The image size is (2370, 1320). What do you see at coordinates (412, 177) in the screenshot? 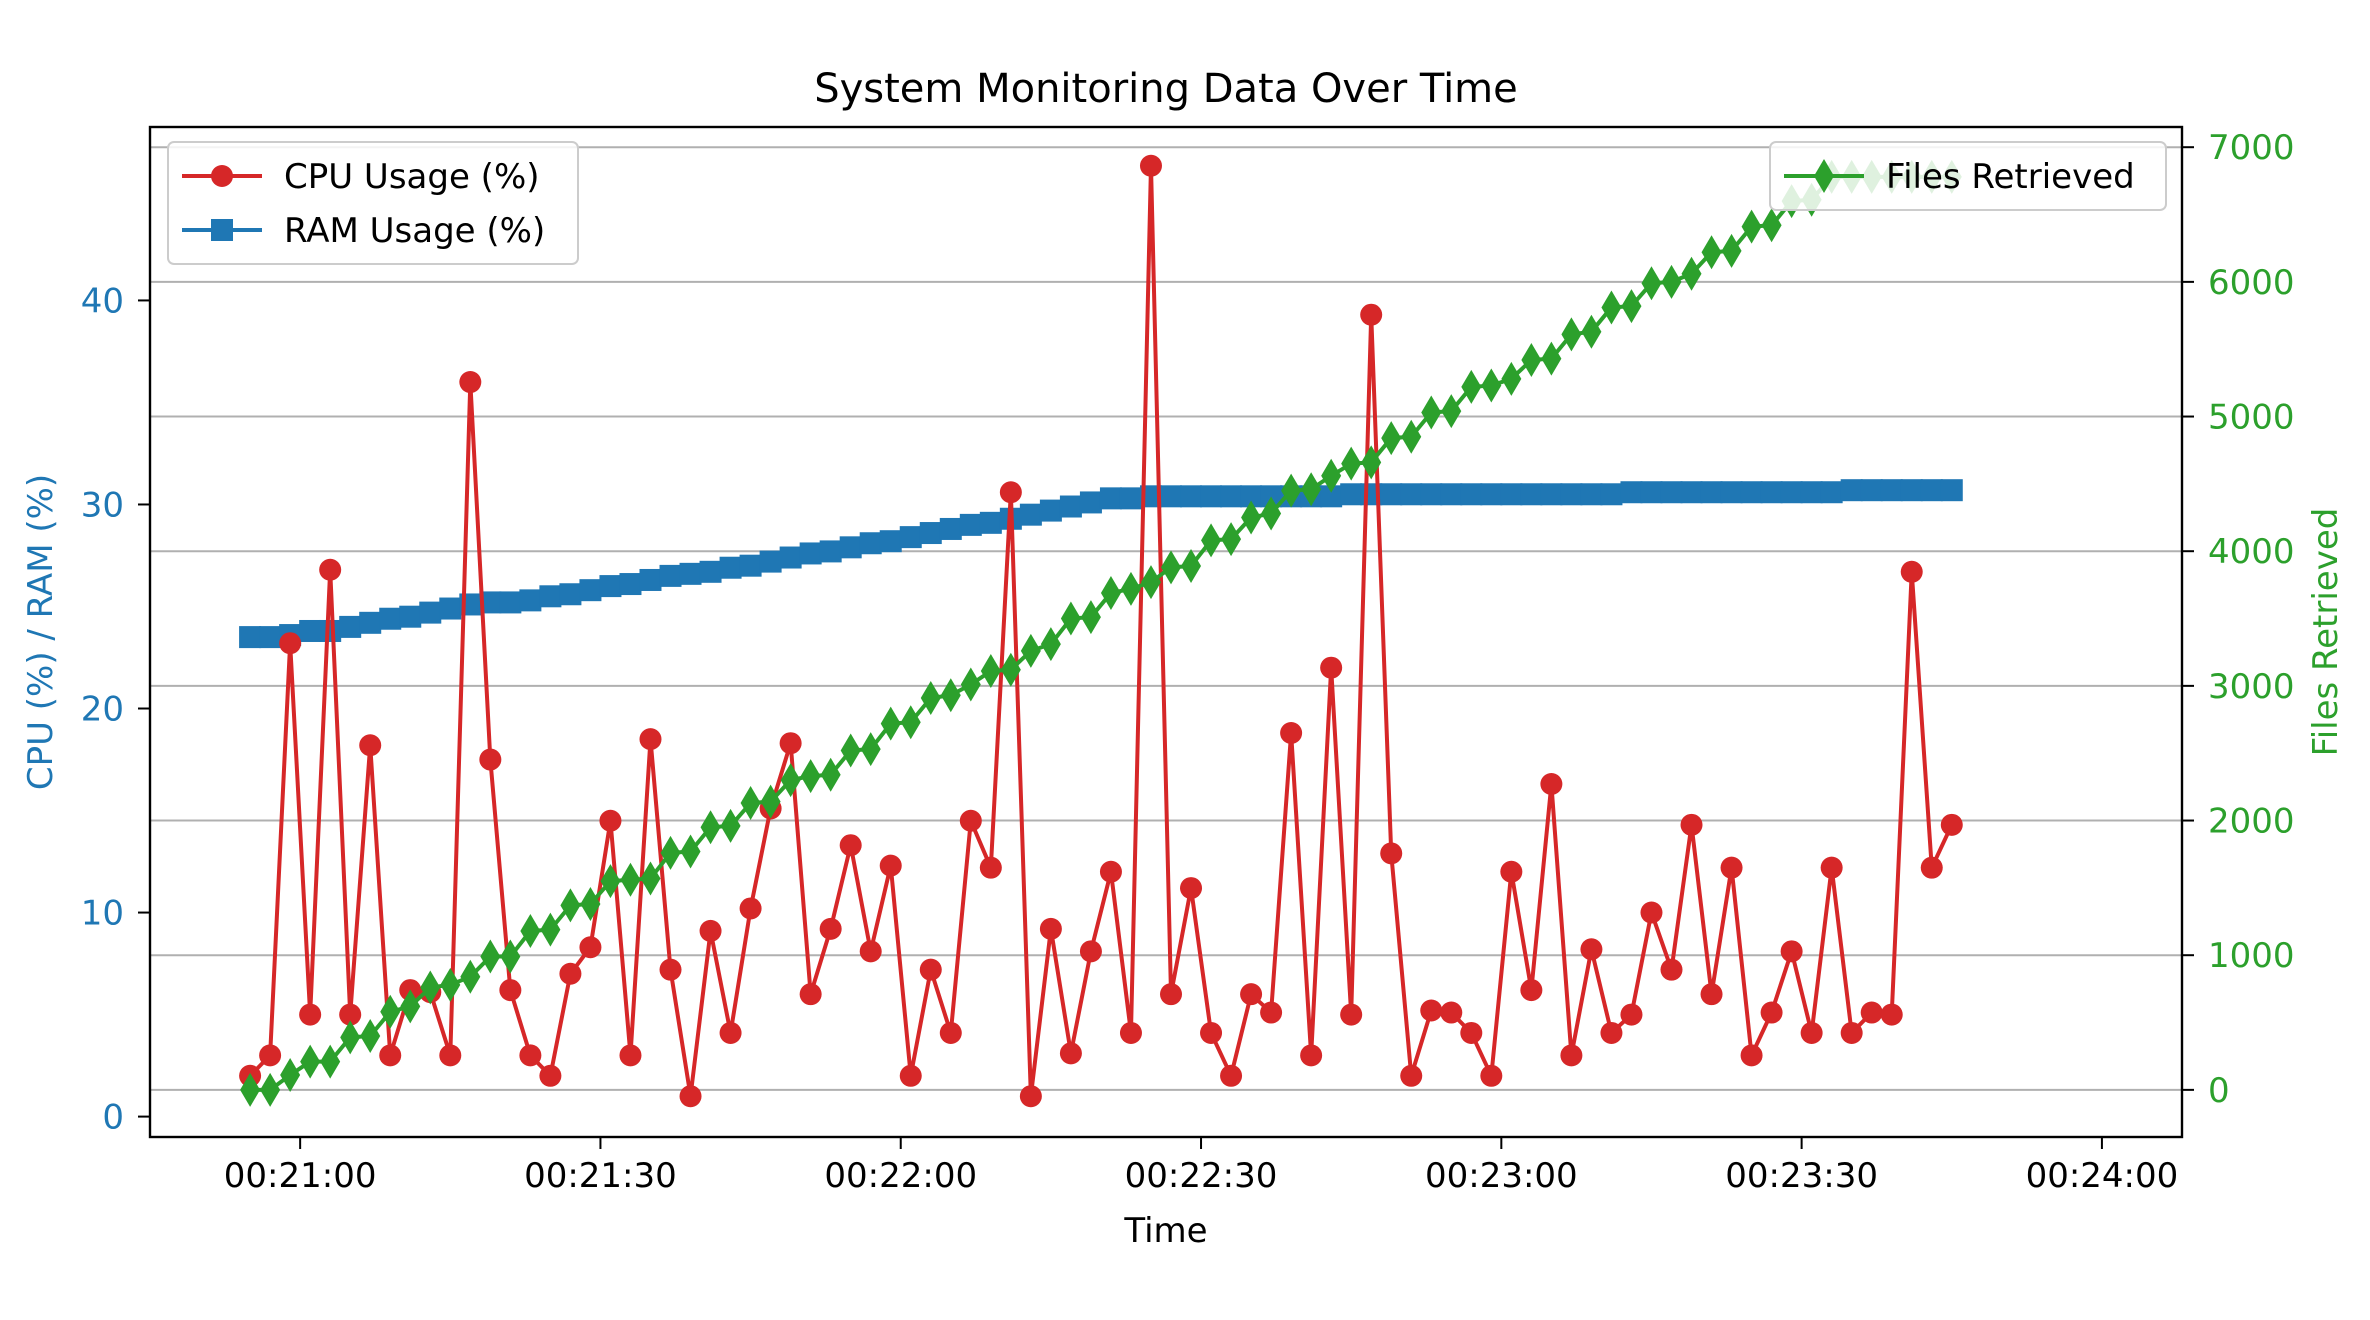
I see `legend-cpu-label: CPU Usage (%)` at bounding box center [412, 177].